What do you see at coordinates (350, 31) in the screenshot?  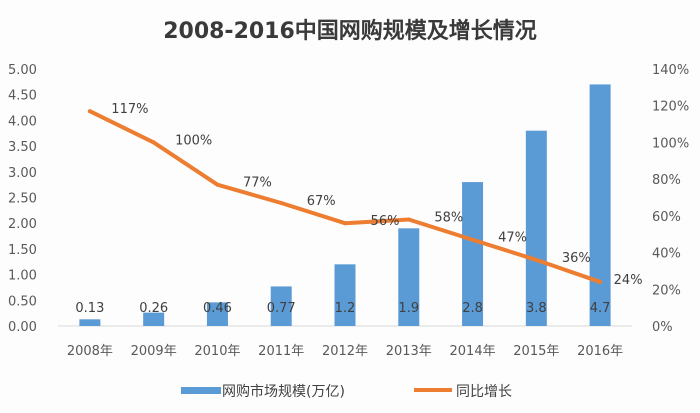 I see `chart-title: 2008-2016中国网购规模及增长情况` at bounding box center [350, 31].